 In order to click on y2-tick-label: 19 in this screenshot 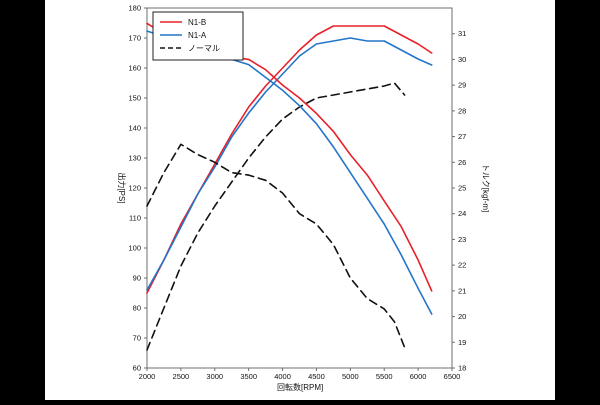, I will do `click(462, 342)`.